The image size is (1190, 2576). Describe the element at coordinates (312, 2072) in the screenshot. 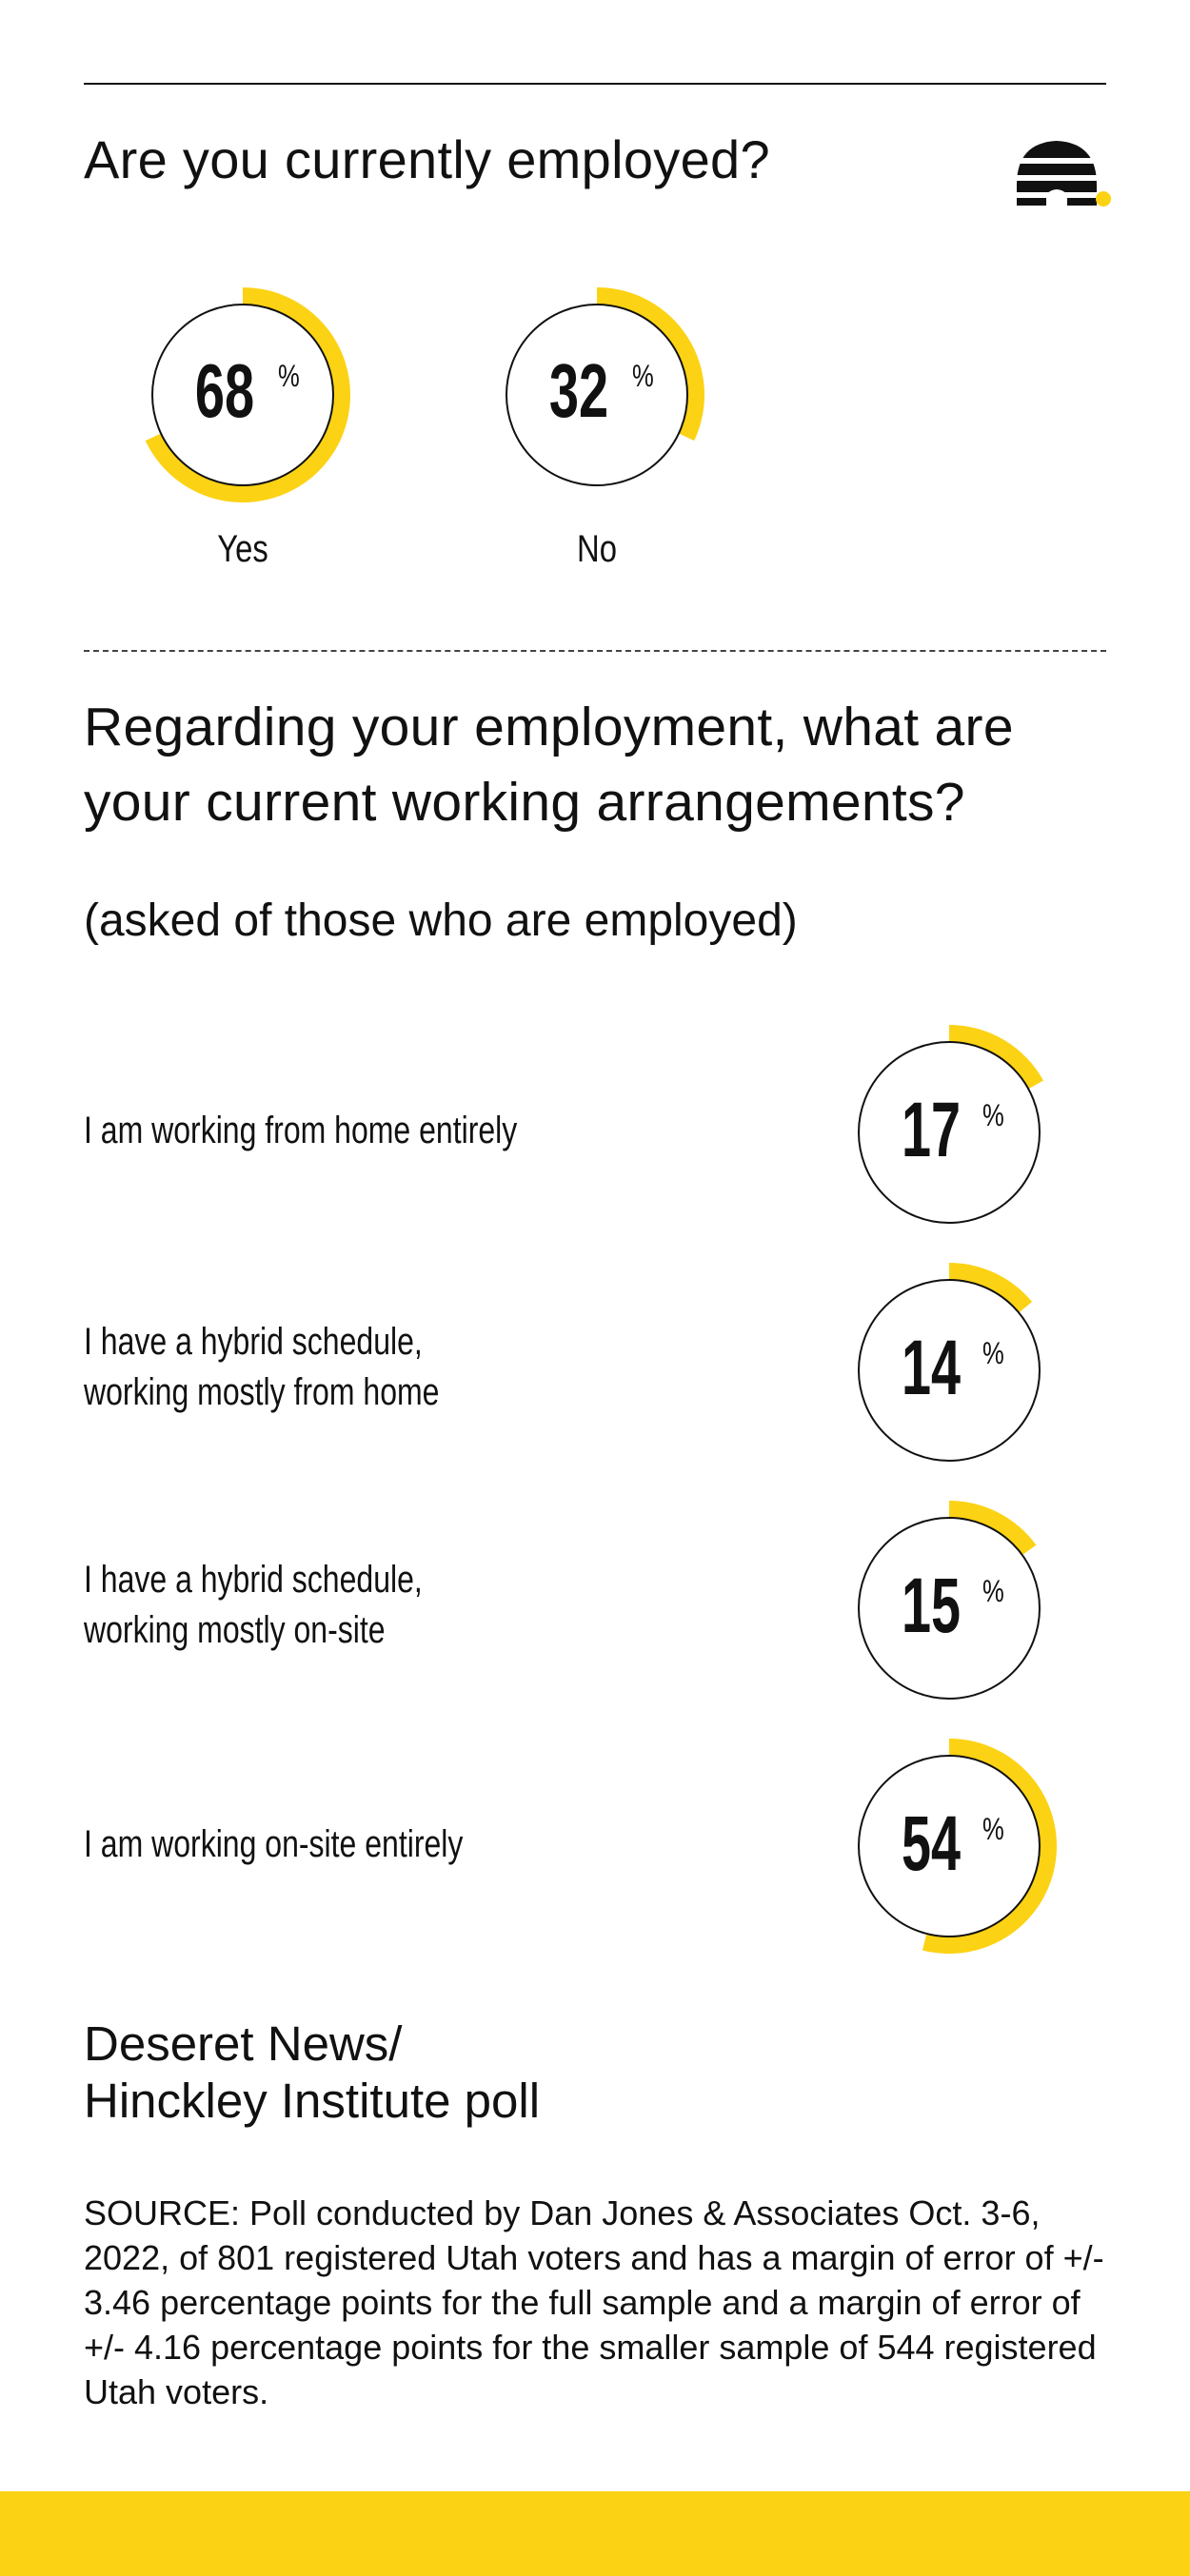

I see `poll-brand: Deseret News/ Hinckley Institute poll` at that location.